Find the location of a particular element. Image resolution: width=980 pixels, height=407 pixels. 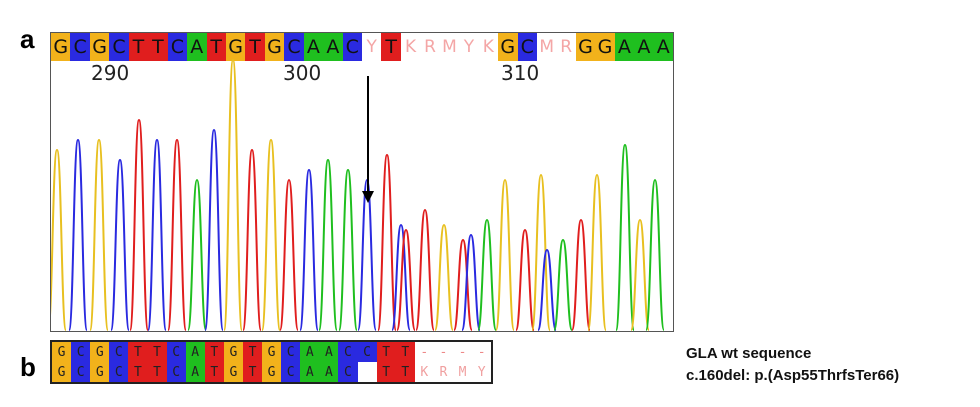

position-label: 310 is located at coordinates (520, 73).